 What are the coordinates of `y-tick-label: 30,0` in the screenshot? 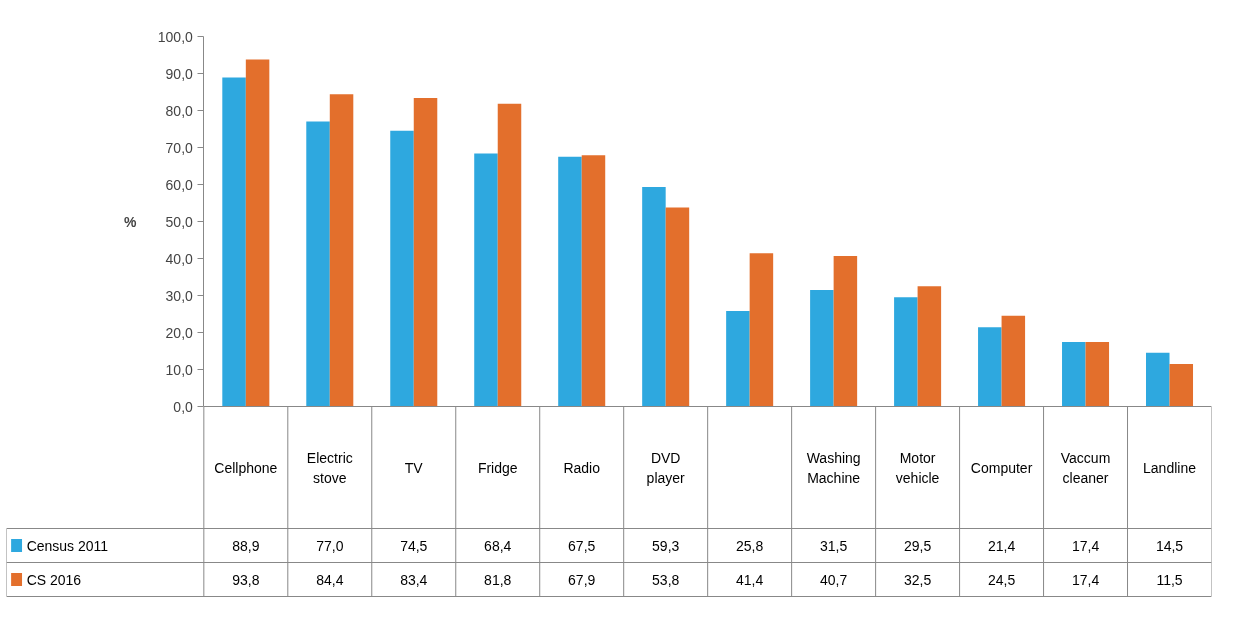 It's located at (179, 295).